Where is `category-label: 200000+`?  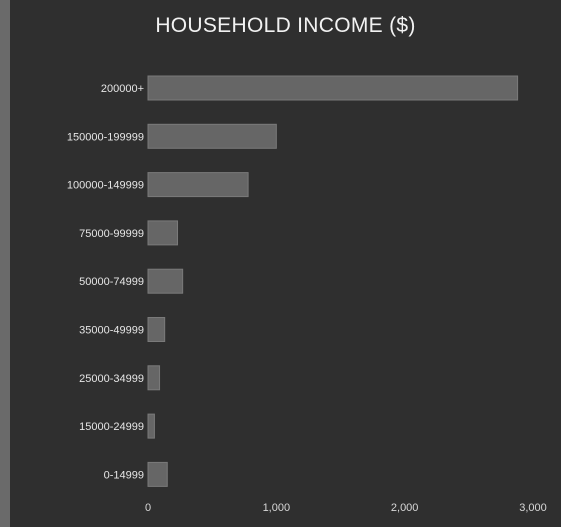 category-label: 200000+ is located at coordinates (122, 89).